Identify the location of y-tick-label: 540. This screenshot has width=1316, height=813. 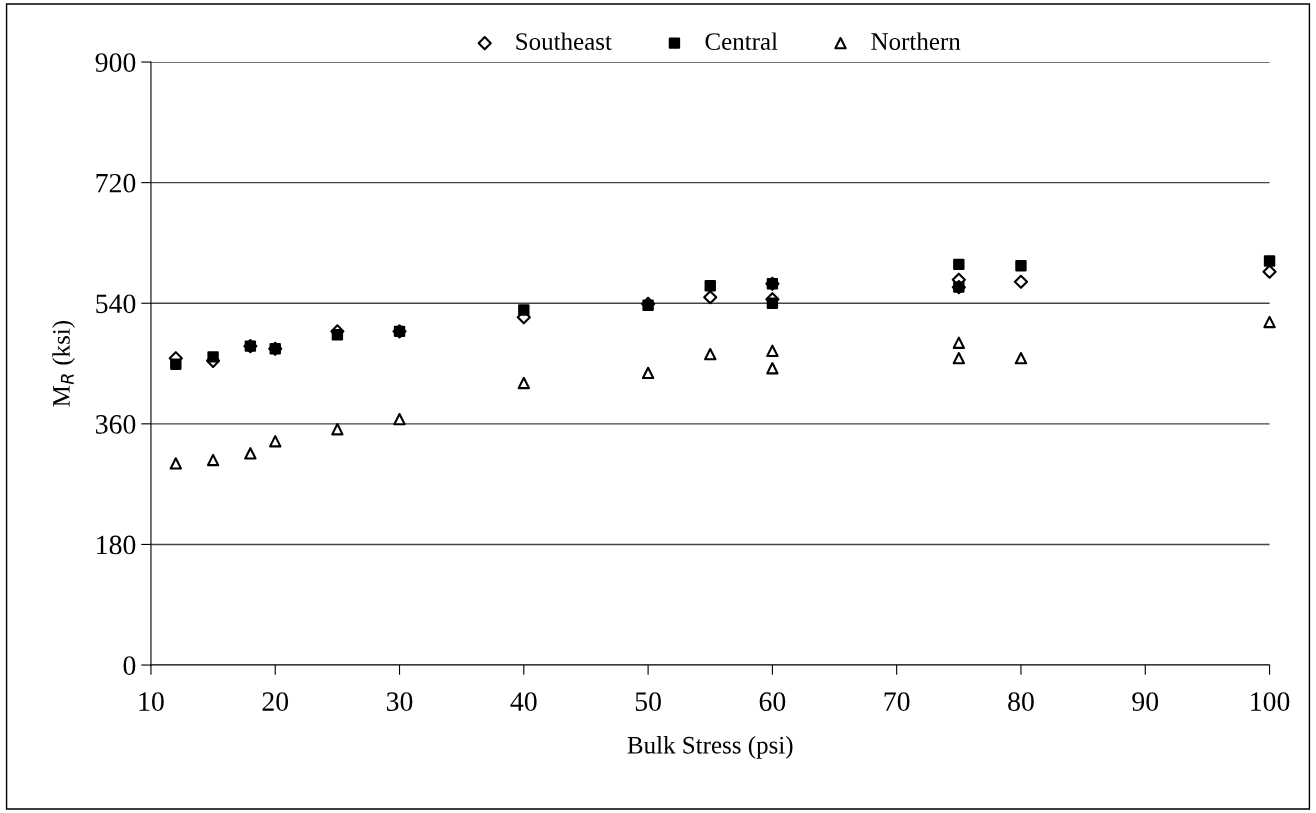
(116, 304).